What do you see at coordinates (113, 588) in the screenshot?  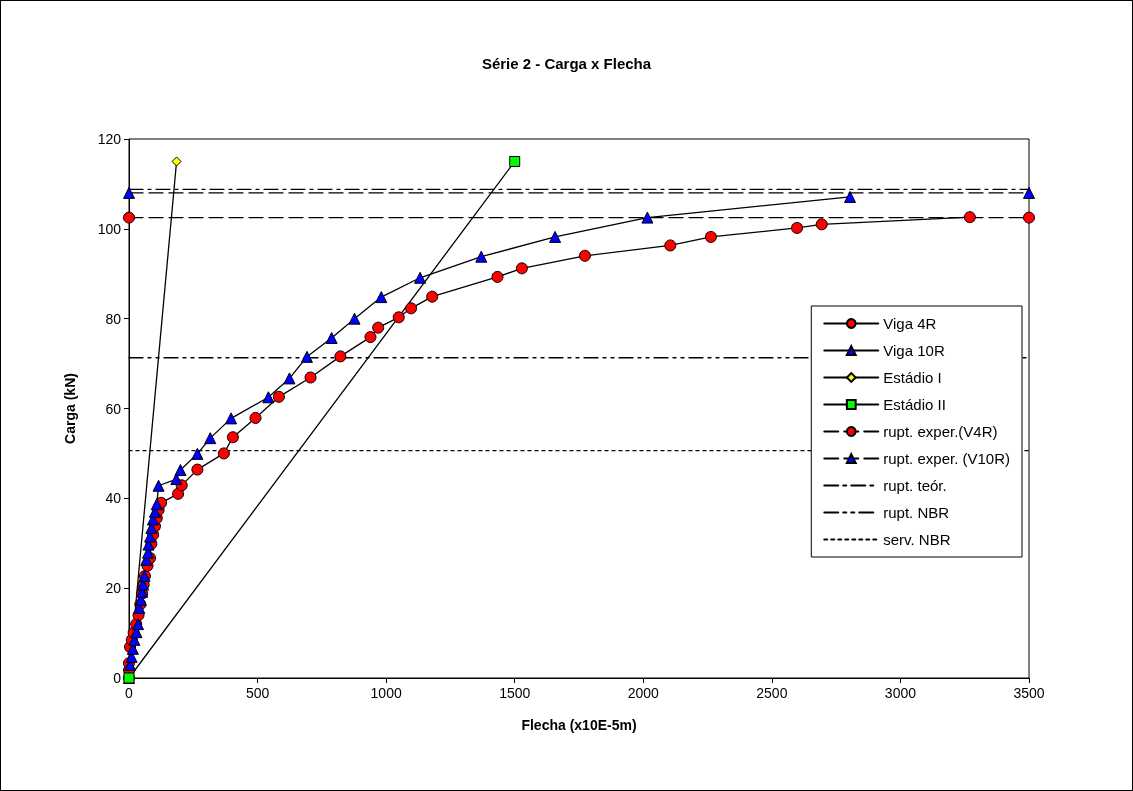 I see `y-tick-label: 20` at bounding box center [113, 588].